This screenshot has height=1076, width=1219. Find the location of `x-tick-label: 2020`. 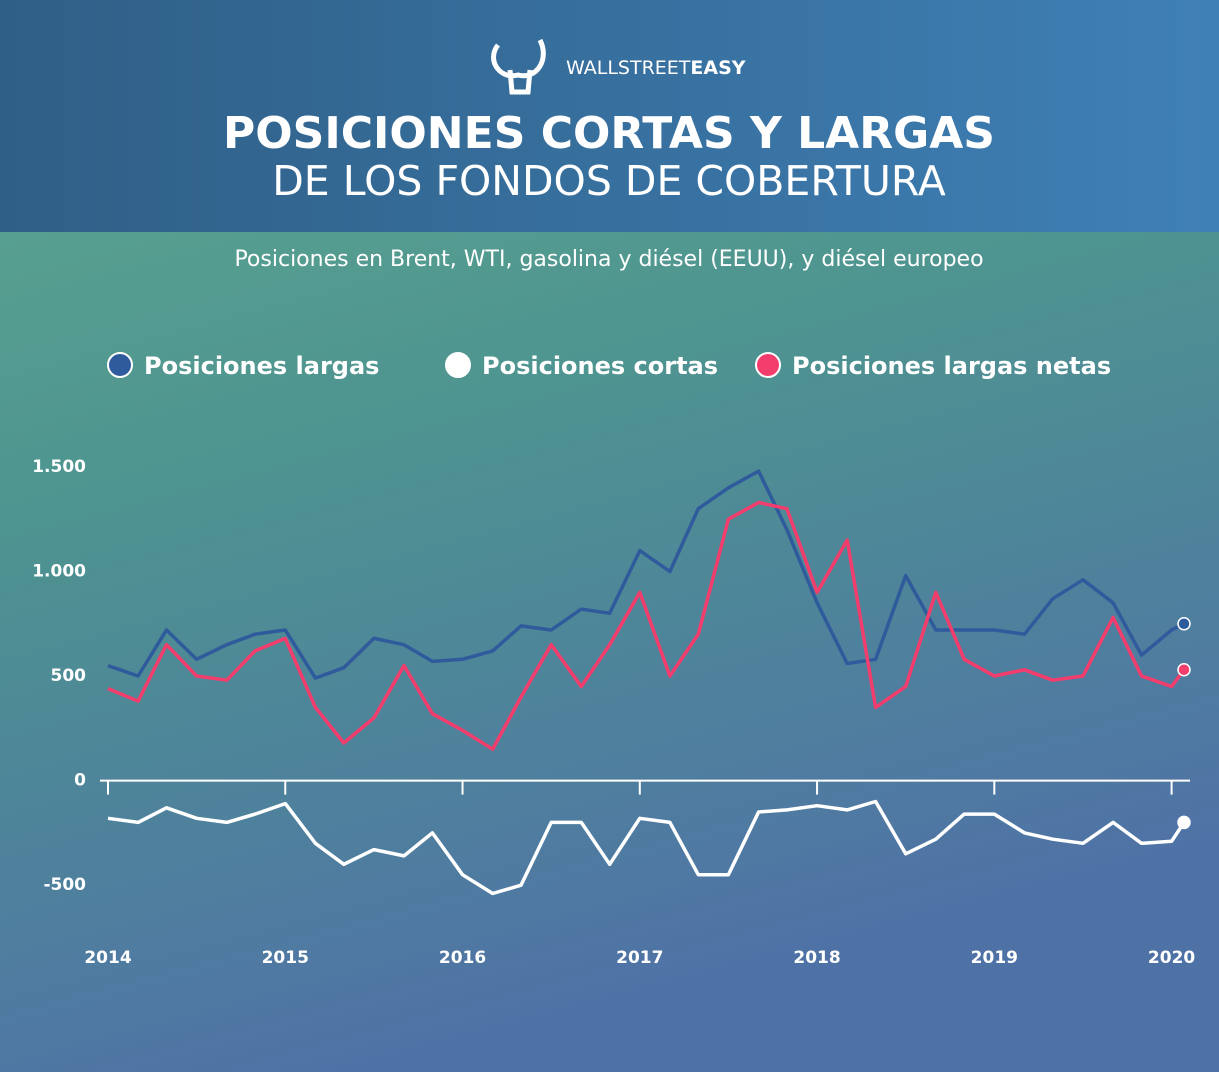

x-tick-label: 2020 is located at coordinates (1171, 958).